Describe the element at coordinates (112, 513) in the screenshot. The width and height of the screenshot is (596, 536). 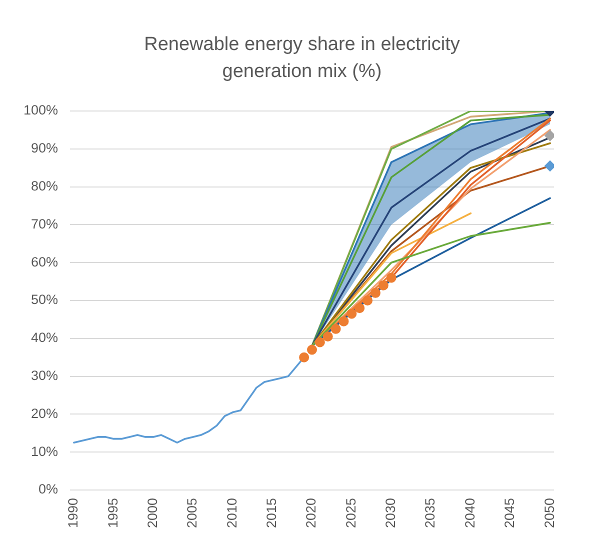
I see `x-tick-label: 1995` at that location.